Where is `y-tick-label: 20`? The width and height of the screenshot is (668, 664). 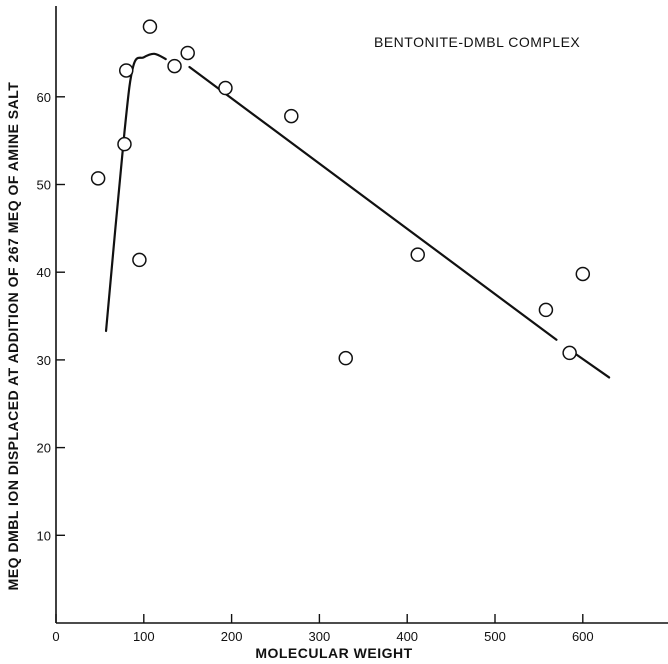 y-tick-label: 20 is located at coordinates (44, 448).